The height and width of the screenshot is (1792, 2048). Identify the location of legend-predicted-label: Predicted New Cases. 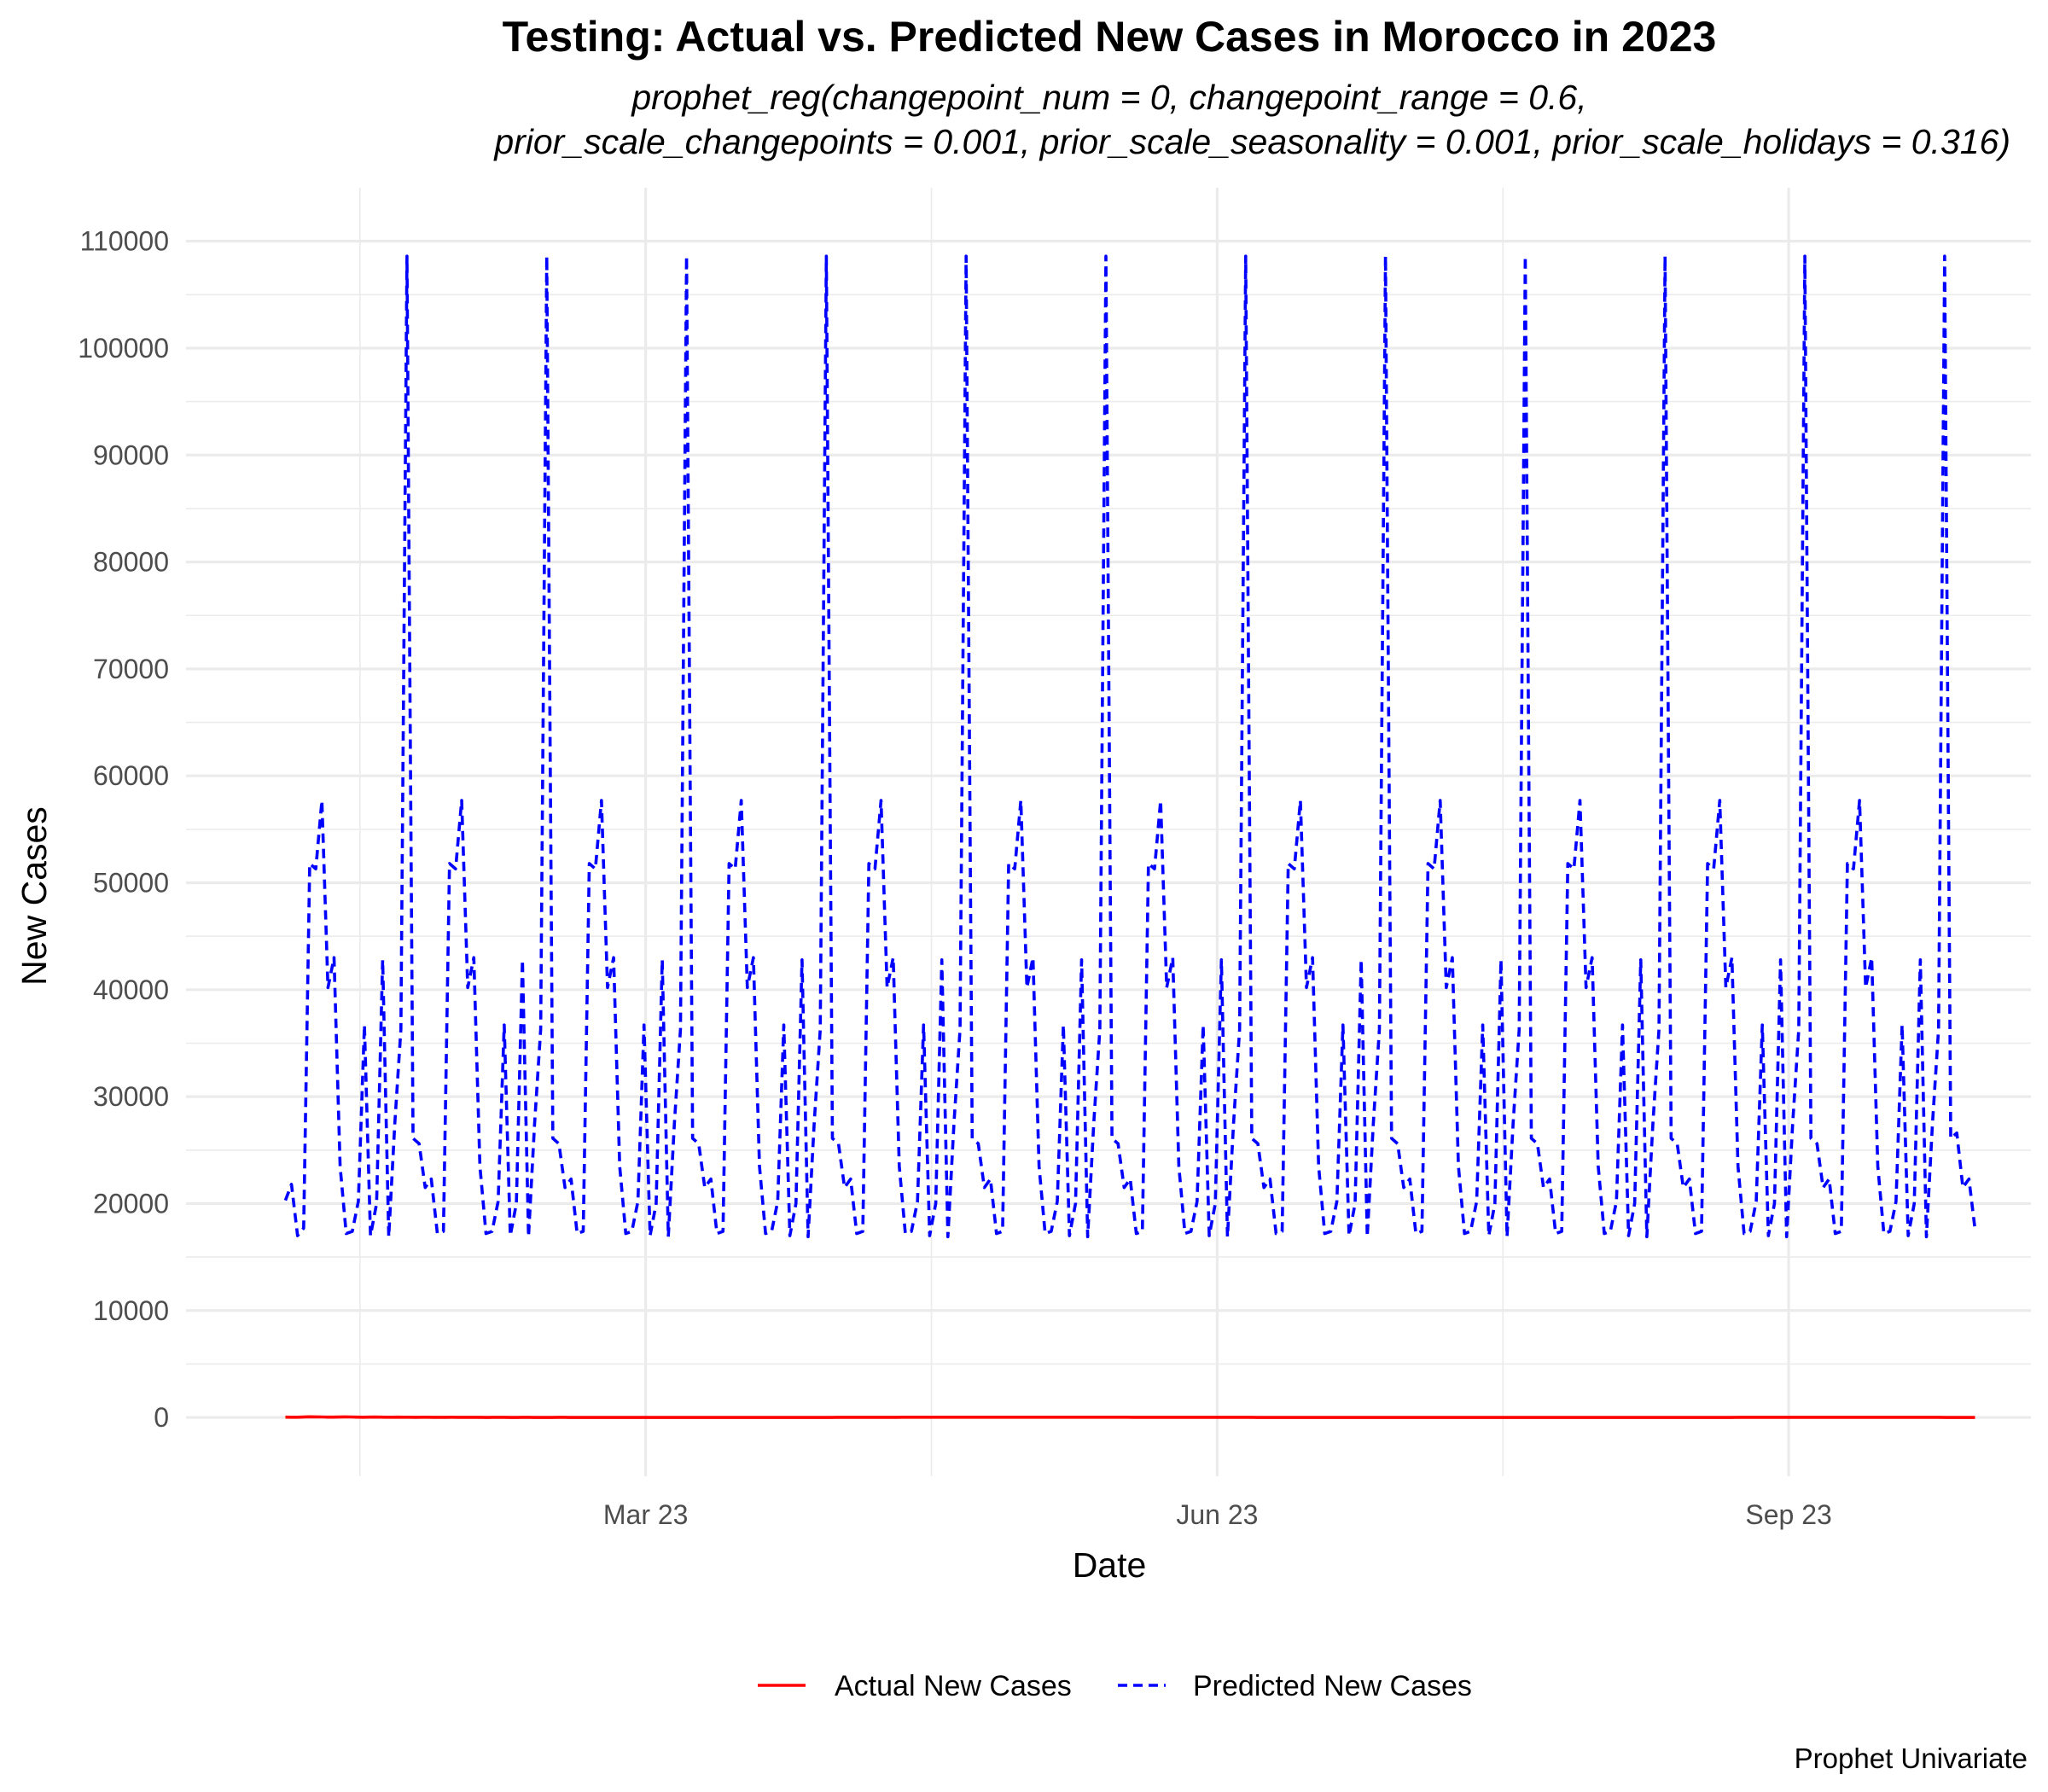
(1332, 1686).